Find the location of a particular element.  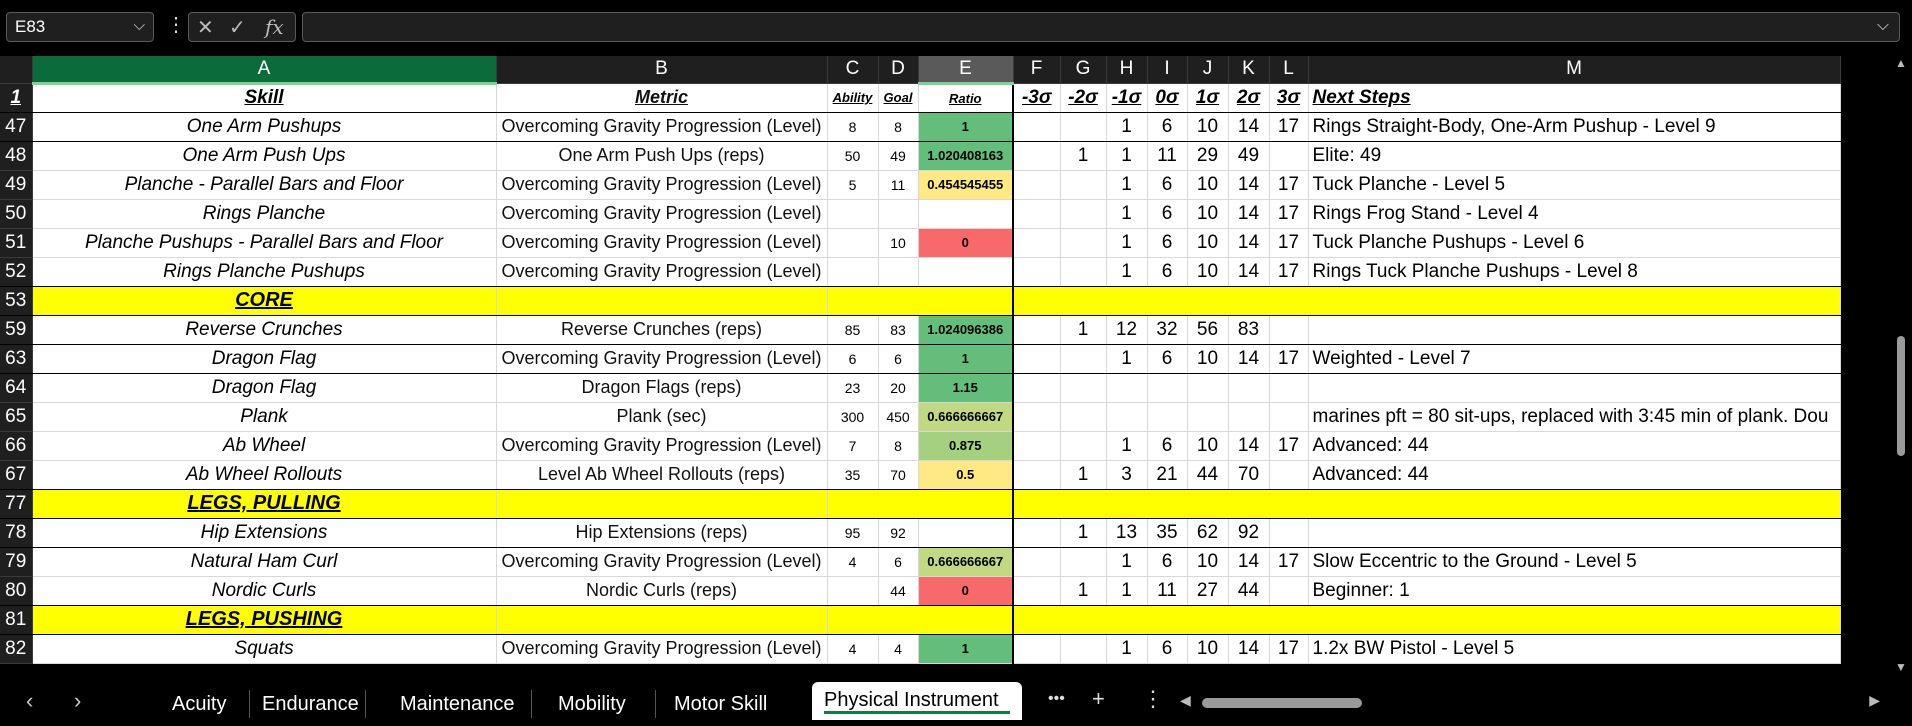

scroll-down-icon: ▼ is located at coordinates (1901, 667).